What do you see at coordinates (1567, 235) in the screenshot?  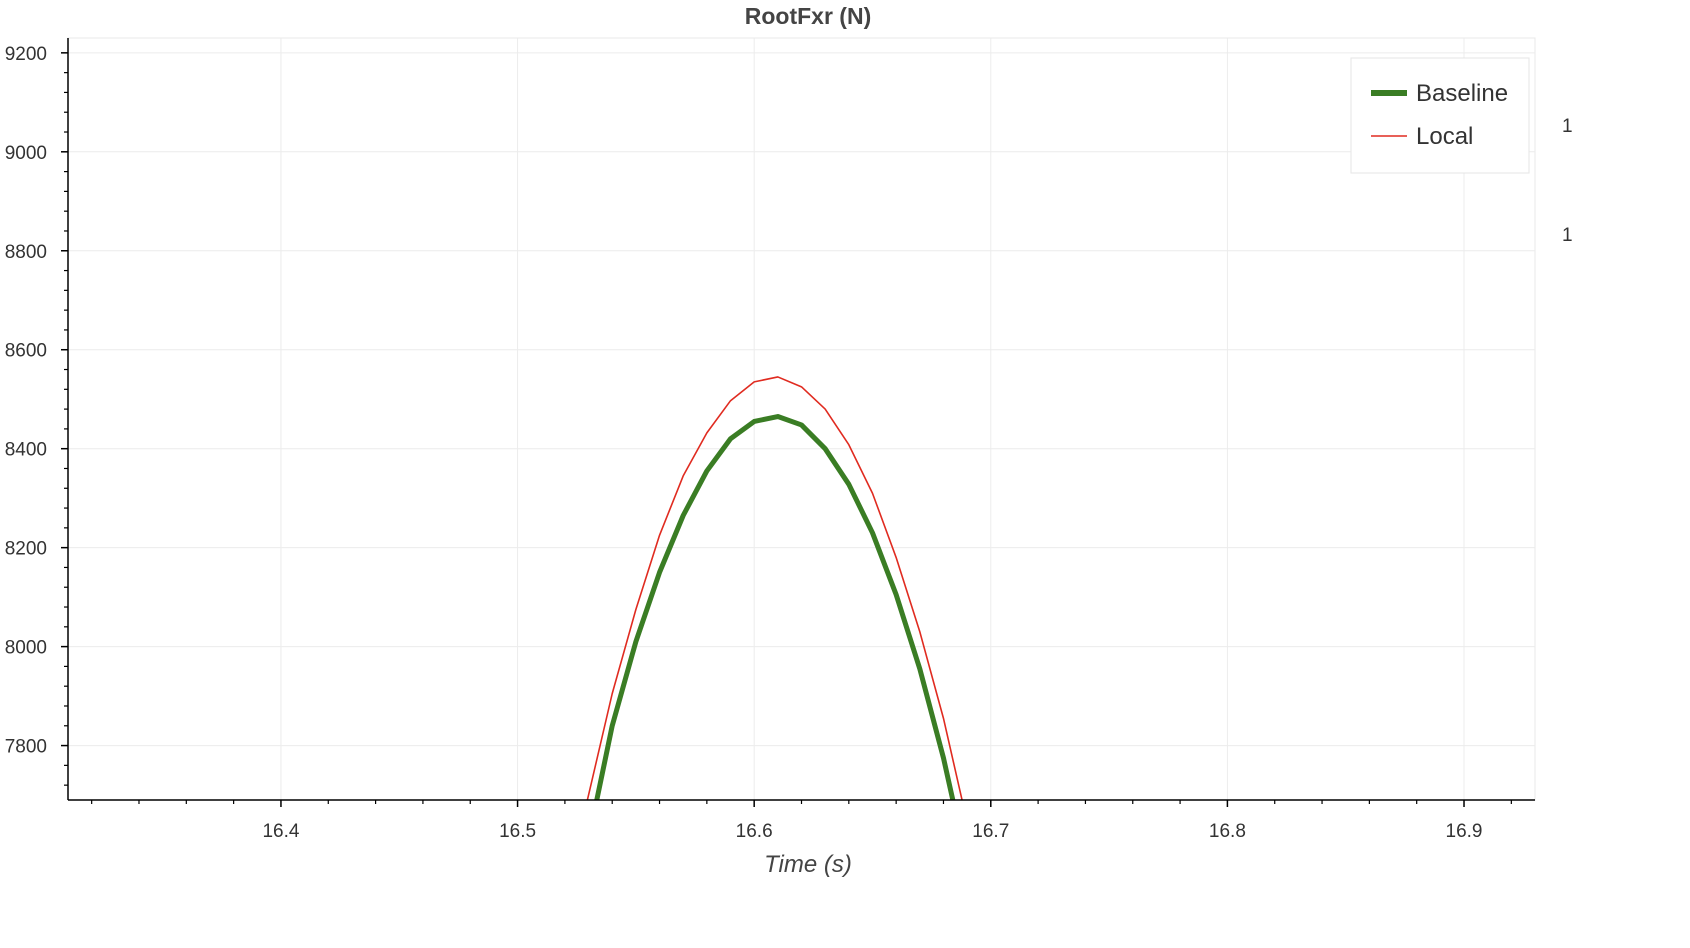 I see `right-edge-label-2: 1` at bounding box center [1567, 235].